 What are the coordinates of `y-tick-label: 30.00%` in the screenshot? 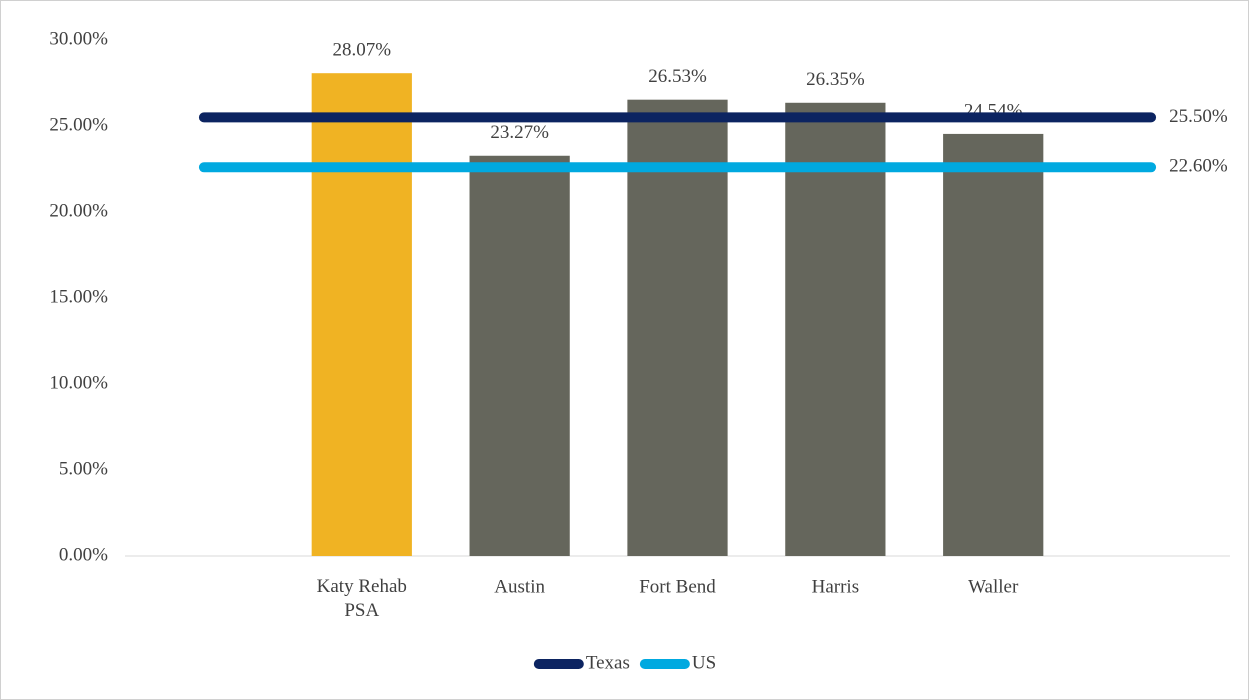 It's located at (78, 38).